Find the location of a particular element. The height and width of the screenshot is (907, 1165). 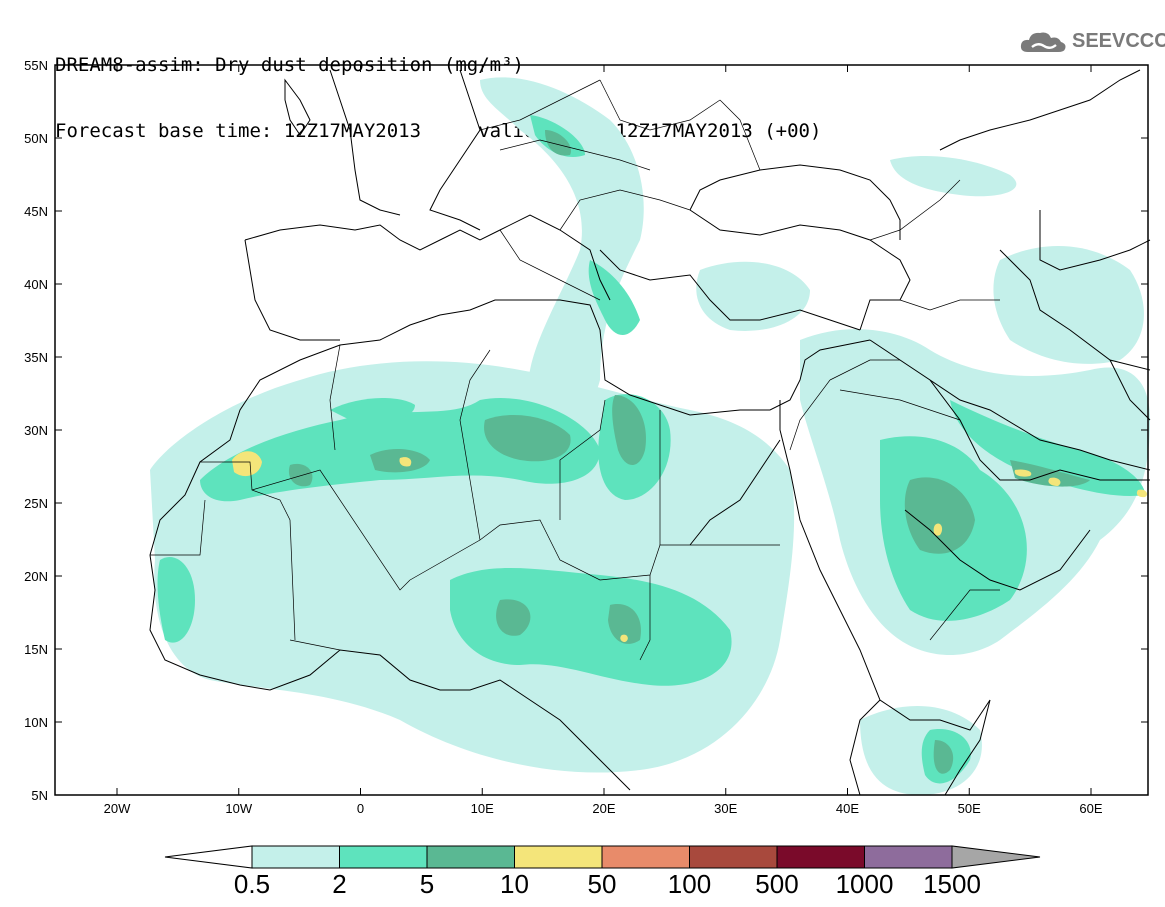

colorbar-label: 0.5 is located at coordinates (252, 884).